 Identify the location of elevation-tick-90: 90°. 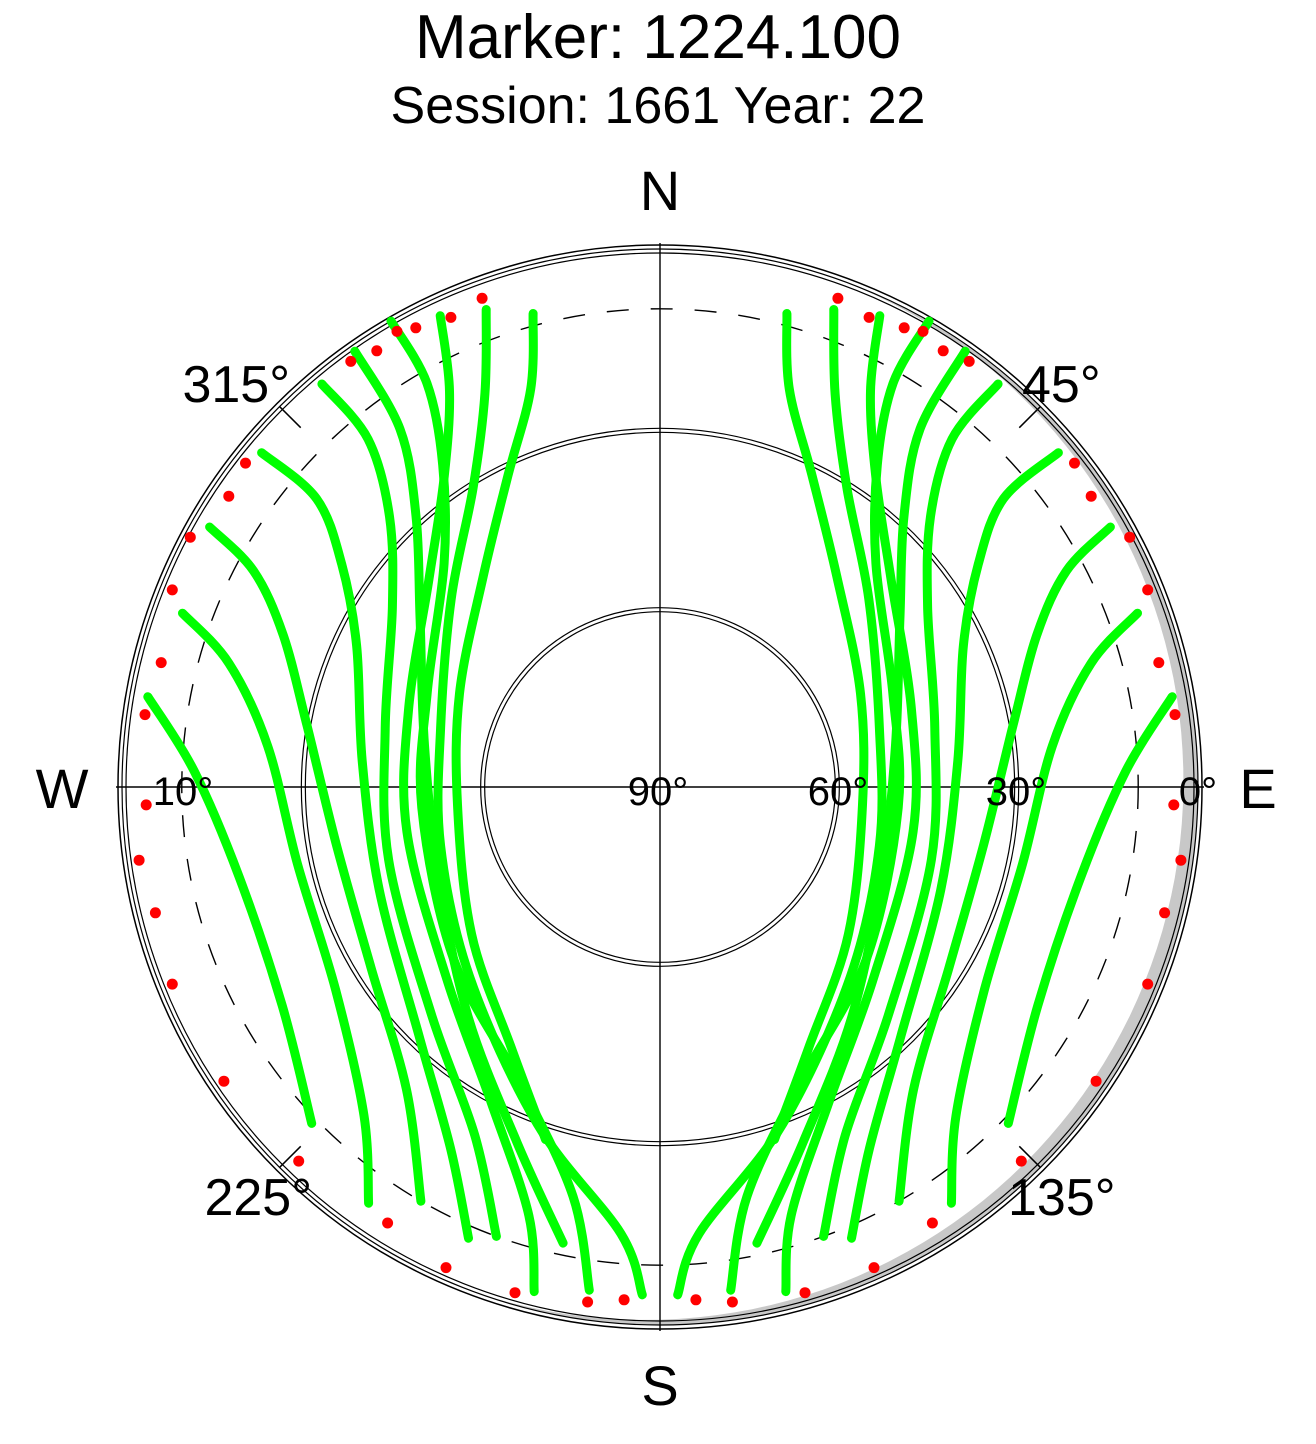
(658, 792).